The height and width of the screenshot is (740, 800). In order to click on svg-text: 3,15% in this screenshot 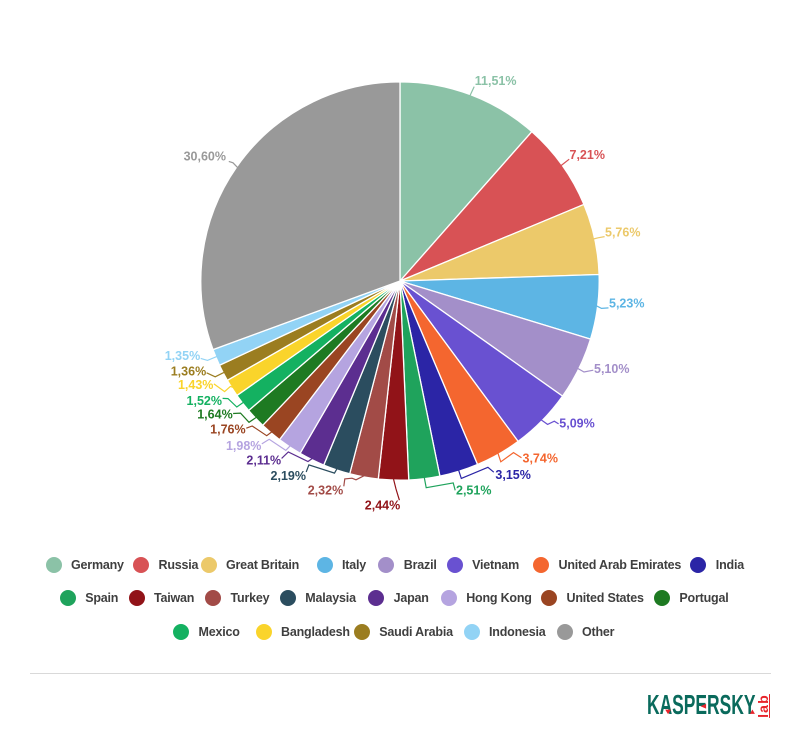, I will do `click(512, 475)`.